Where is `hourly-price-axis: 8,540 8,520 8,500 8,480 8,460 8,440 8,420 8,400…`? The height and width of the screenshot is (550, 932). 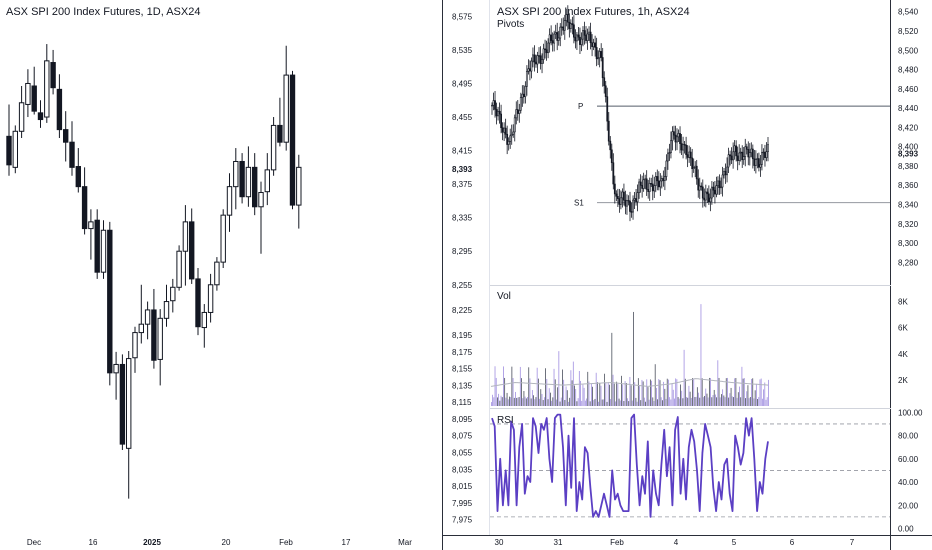 hourly-price-axis: 8,540 8,520 8,500 8,480 8,460 8,440 8,420 8,400… is located at coordinates (908, 138).